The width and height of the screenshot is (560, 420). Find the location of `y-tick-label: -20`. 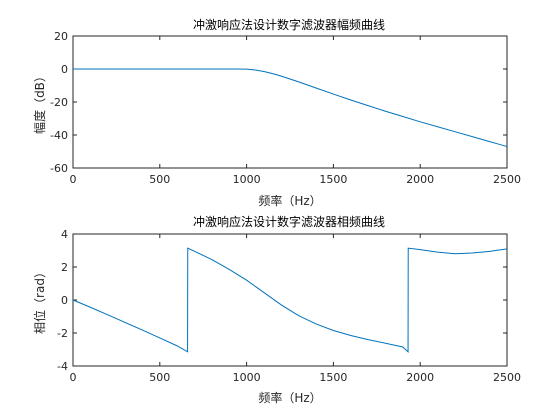

y-tick-label: -20 is located at coordinates (59, 102).